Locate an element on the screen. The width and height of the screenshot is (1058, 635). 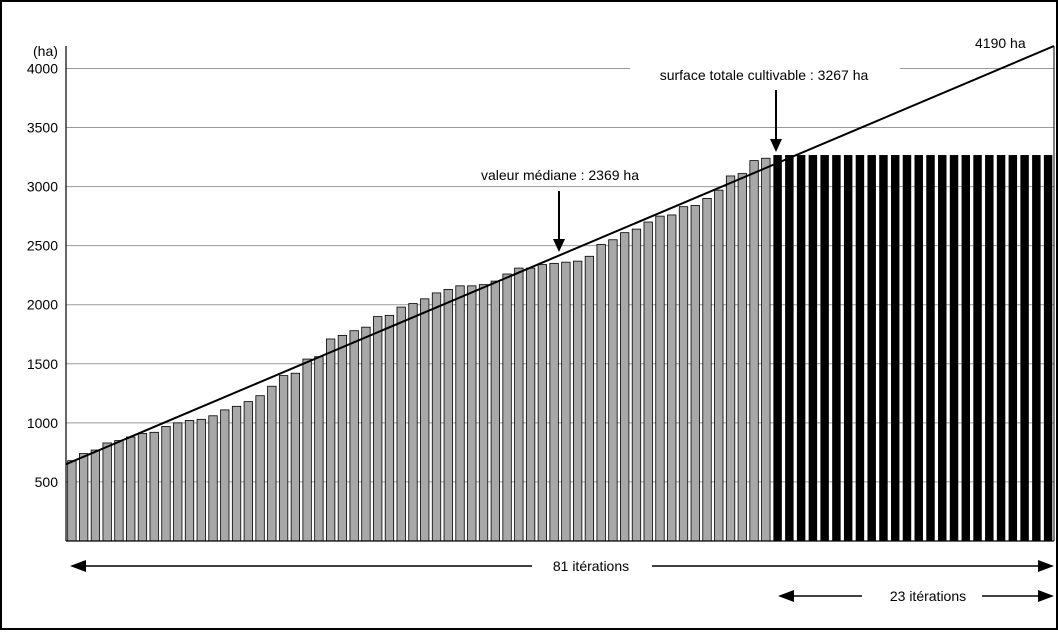
span-capped-label-bg is located at coordinates (922, 596).